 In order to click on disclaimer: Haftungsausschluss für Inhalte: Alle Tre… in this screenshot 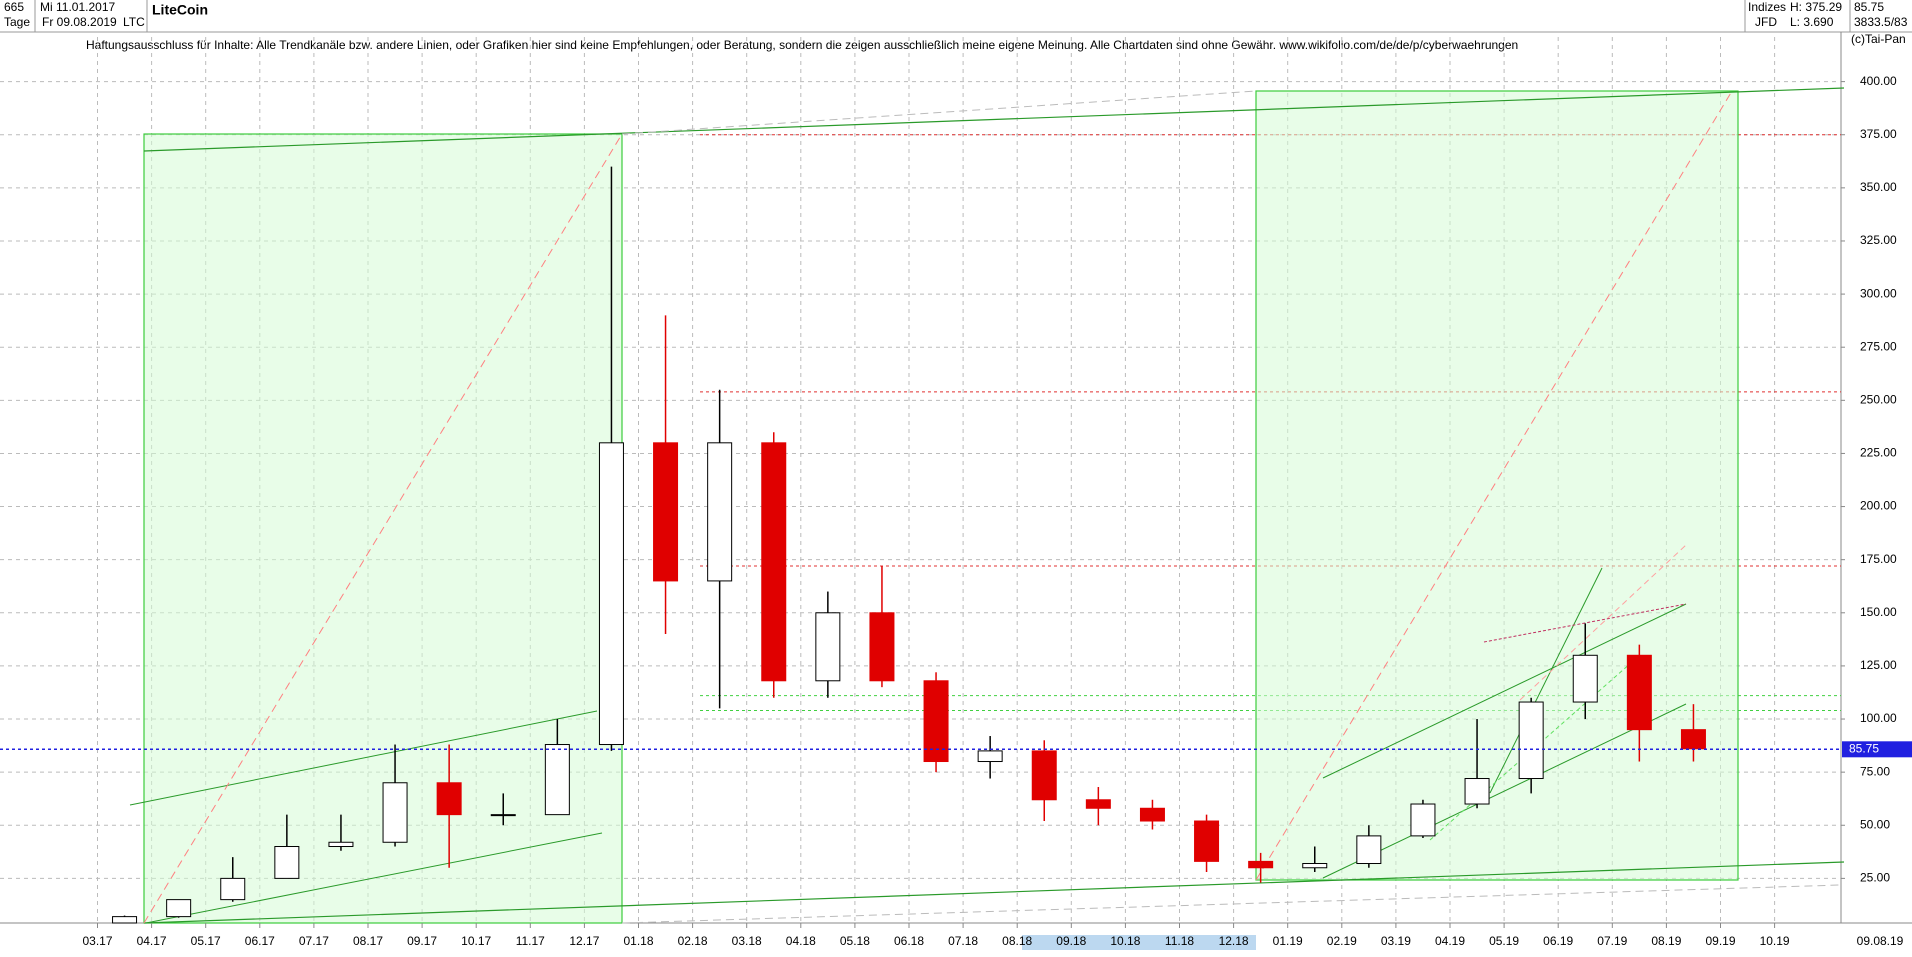, I will do `click(802, 45)`.